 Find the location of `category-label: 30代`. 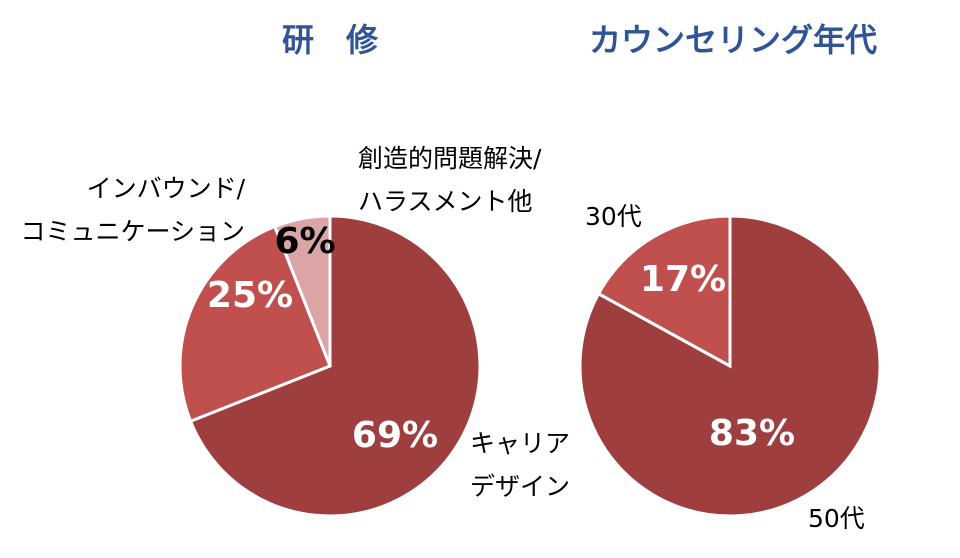

category-label: 30代 is located at coordinates (613, 216).